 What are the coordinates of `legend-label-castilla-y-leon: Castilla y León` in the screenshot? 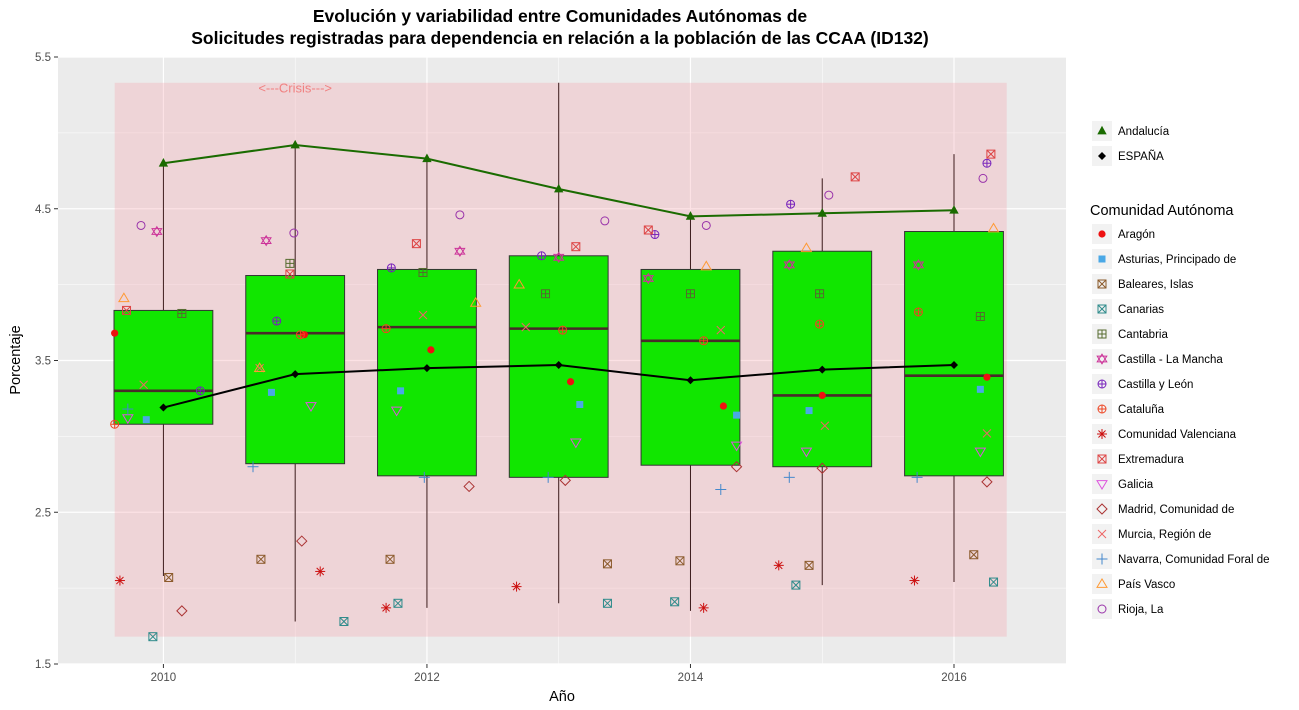 It's located at (1155, 385).